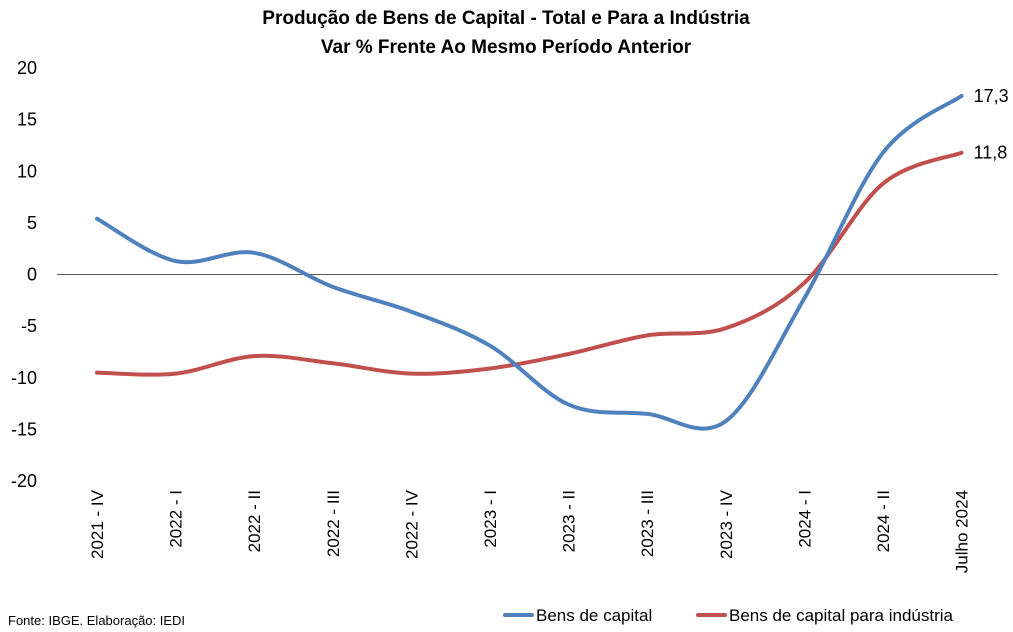 This screenshot has width=1013, height=632. I want to click on y-tick-label: -15, so click(24, 429).